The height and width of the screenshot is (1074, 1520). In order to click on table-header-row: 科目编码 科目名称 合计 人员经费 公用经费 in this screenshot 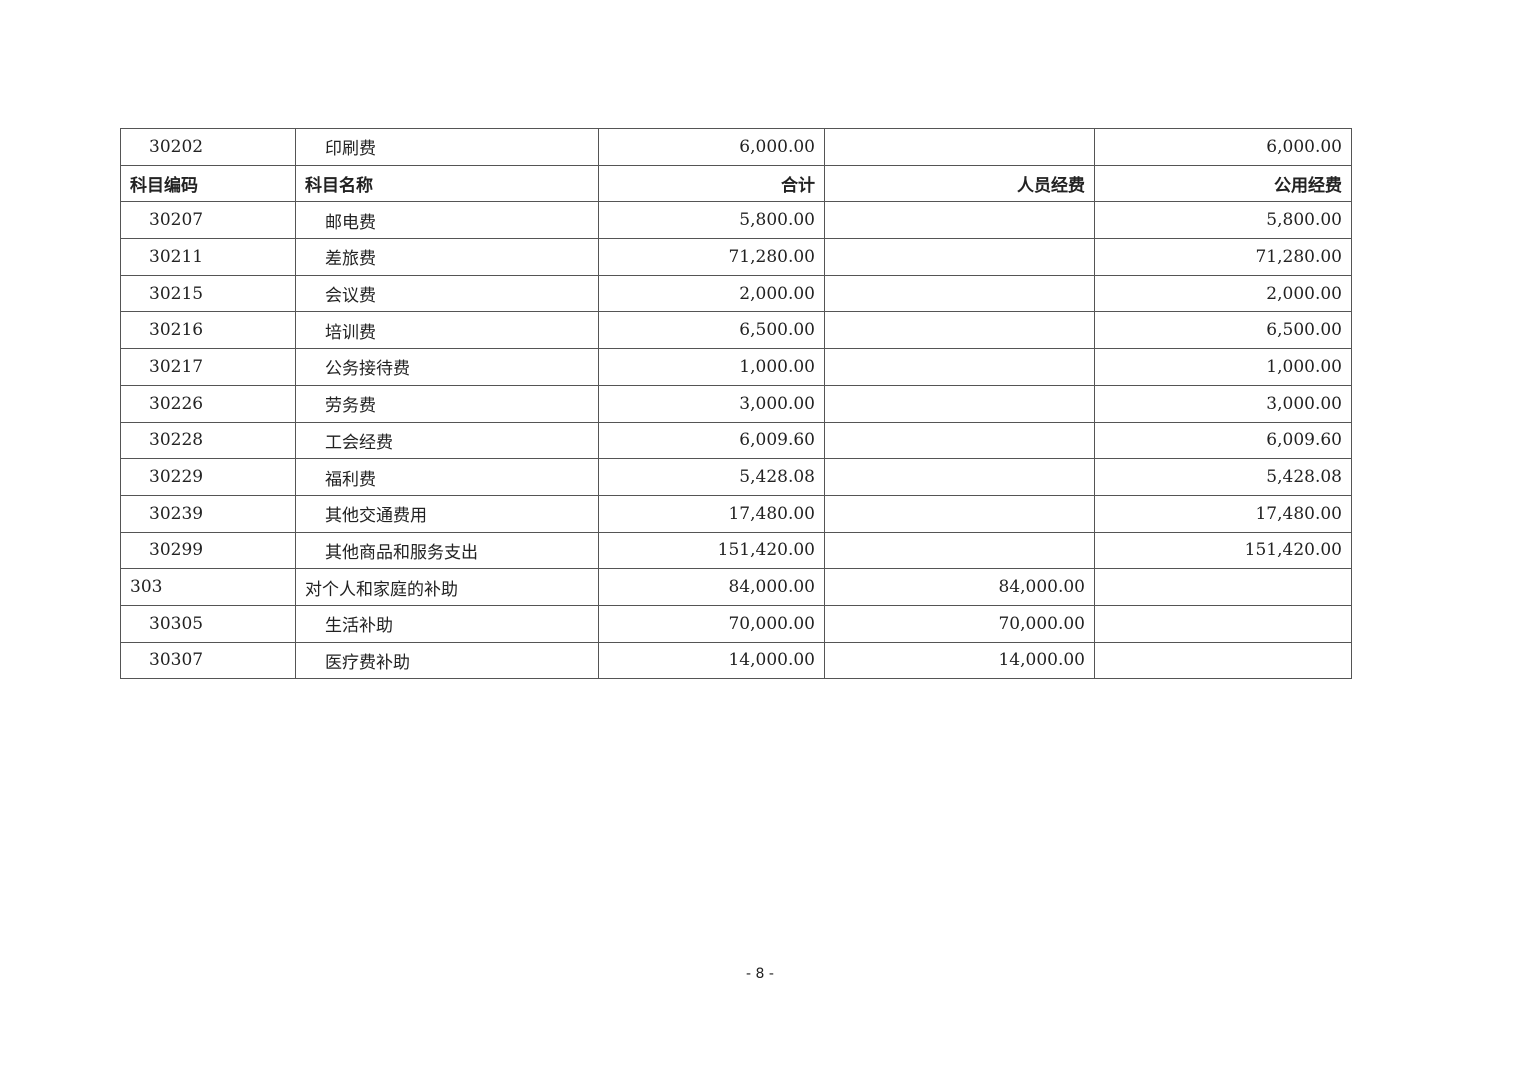, I will do `click(736, 183)`.